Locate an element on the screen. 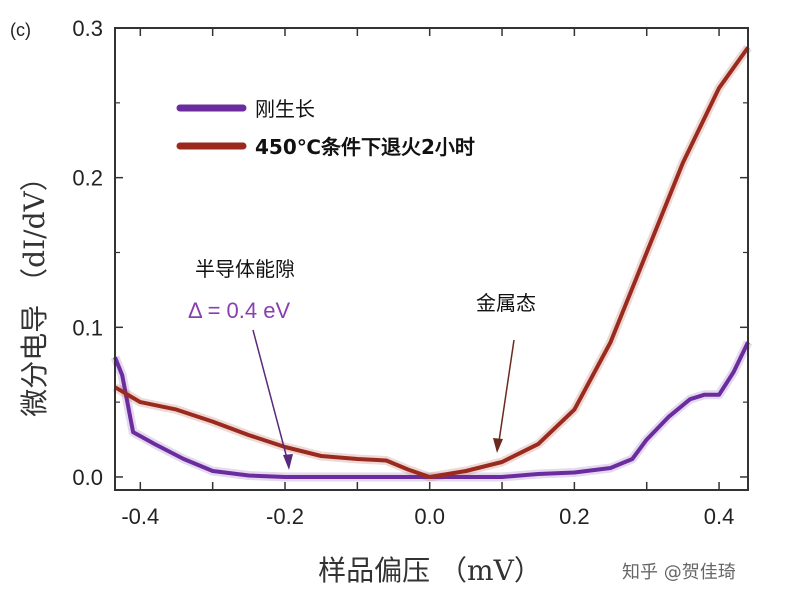 Image resolution: width=790 pixels, height=602 pixels. annotation-semiconductor-gap: 半导体能隙 is located at coordinates (245, 269).